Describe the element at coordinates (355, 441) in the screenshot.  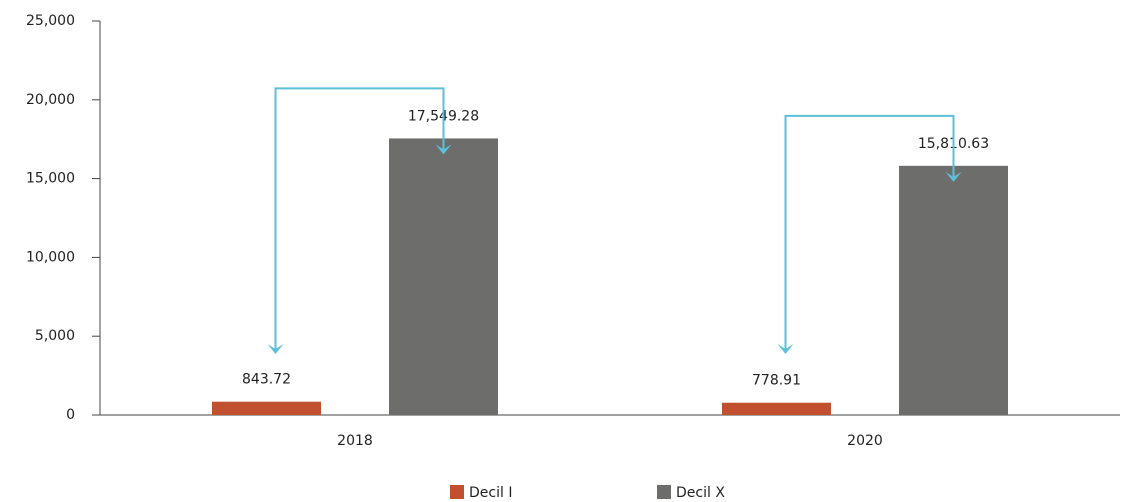
I see `x-tick-label: 2018` at that location.